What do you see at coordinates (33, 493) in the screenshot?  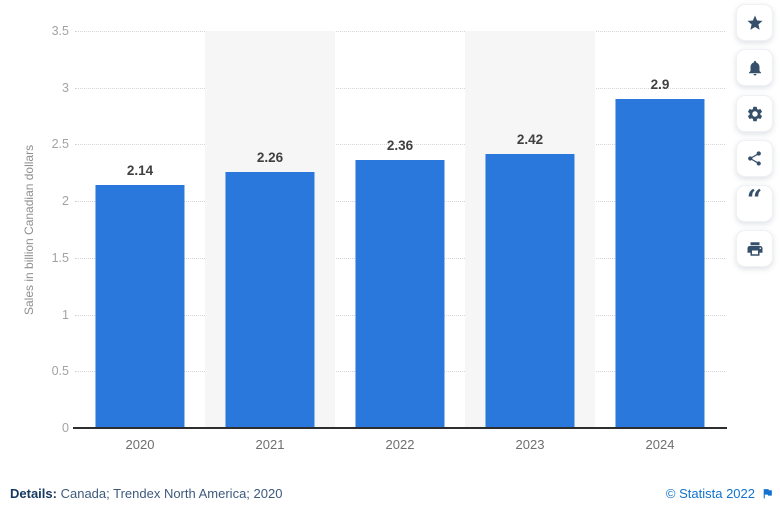 I see `details-label: Details:` at bounding box center [33, 493].